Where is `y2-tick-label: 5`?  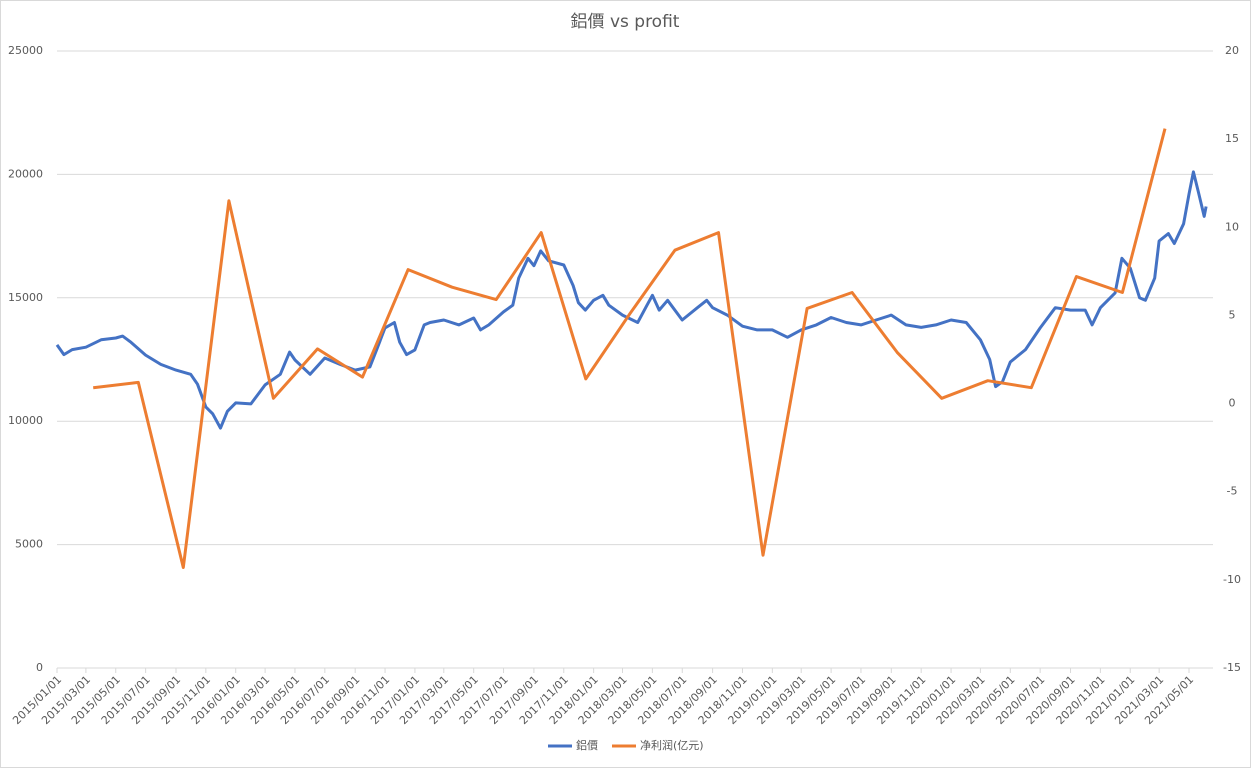 y2-tick-label: 5 is located at coordinates (1232, 314).